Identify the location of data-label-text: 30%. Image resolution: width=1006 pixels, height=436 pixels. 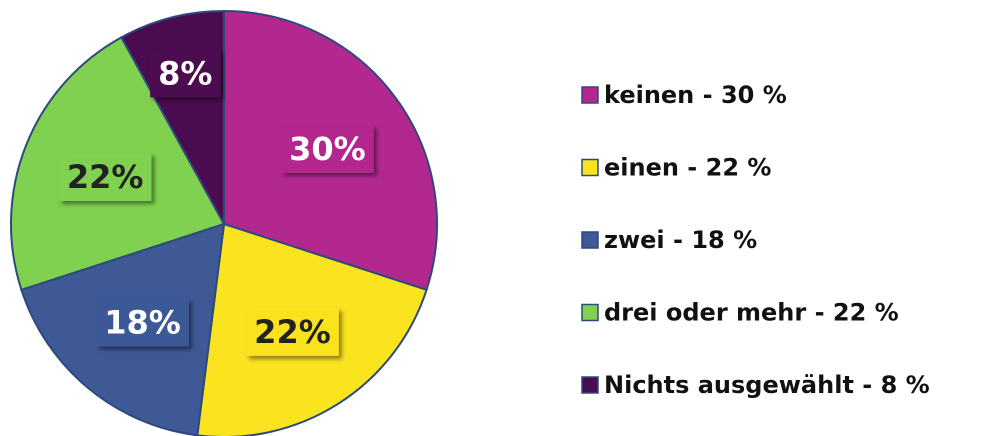
(327, 149).